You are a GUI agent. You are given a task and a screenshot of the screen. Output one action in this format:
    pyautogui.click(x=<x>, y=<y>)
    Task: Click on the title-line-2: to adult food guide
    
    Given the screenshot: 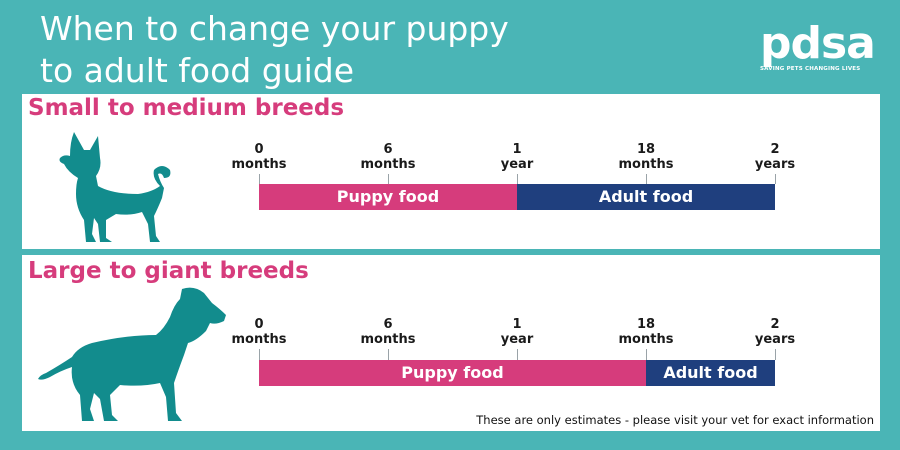 What is the action you would take?
    pyautogui.click(x=197, y=70)
    